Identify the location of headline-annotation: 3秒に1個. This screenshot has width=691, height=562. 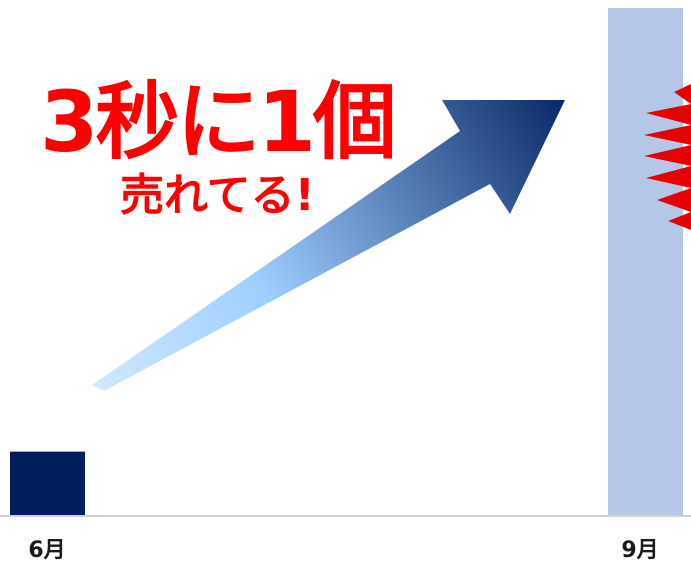
(217, 122).